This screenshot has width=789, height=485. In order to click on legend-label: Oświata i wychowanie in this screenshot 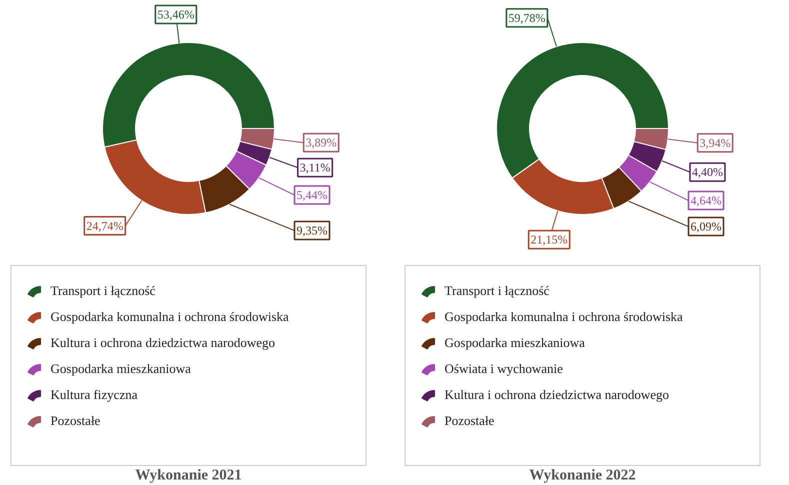, I will do `click(504, 368)`.